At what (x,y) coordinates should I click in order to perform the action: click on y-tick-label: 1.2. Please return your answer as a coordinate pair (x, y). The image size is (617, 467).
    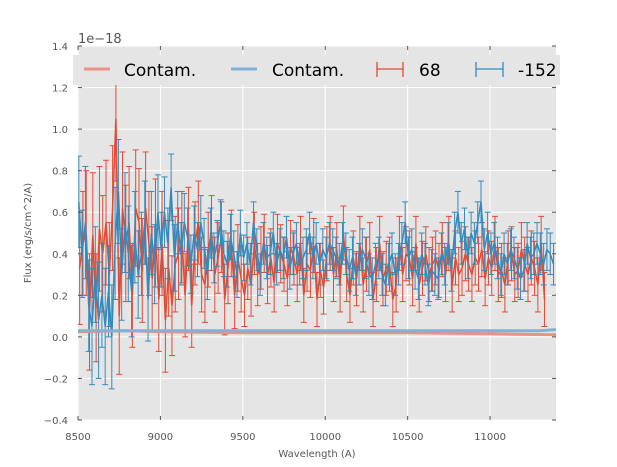
    Looking at the image, I should click on (60, 89).